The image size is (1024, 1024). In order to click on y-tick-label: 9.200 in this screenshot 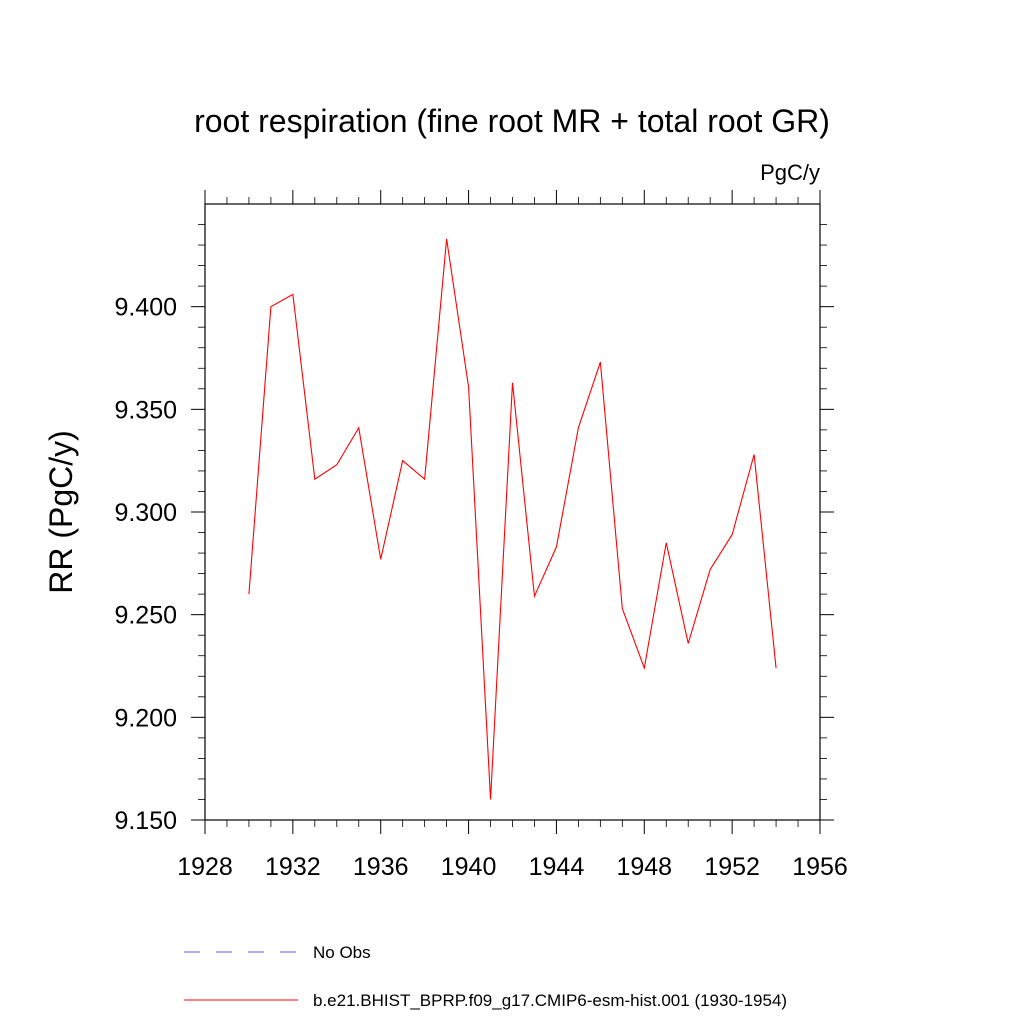, I will do `click(145, 718)`.